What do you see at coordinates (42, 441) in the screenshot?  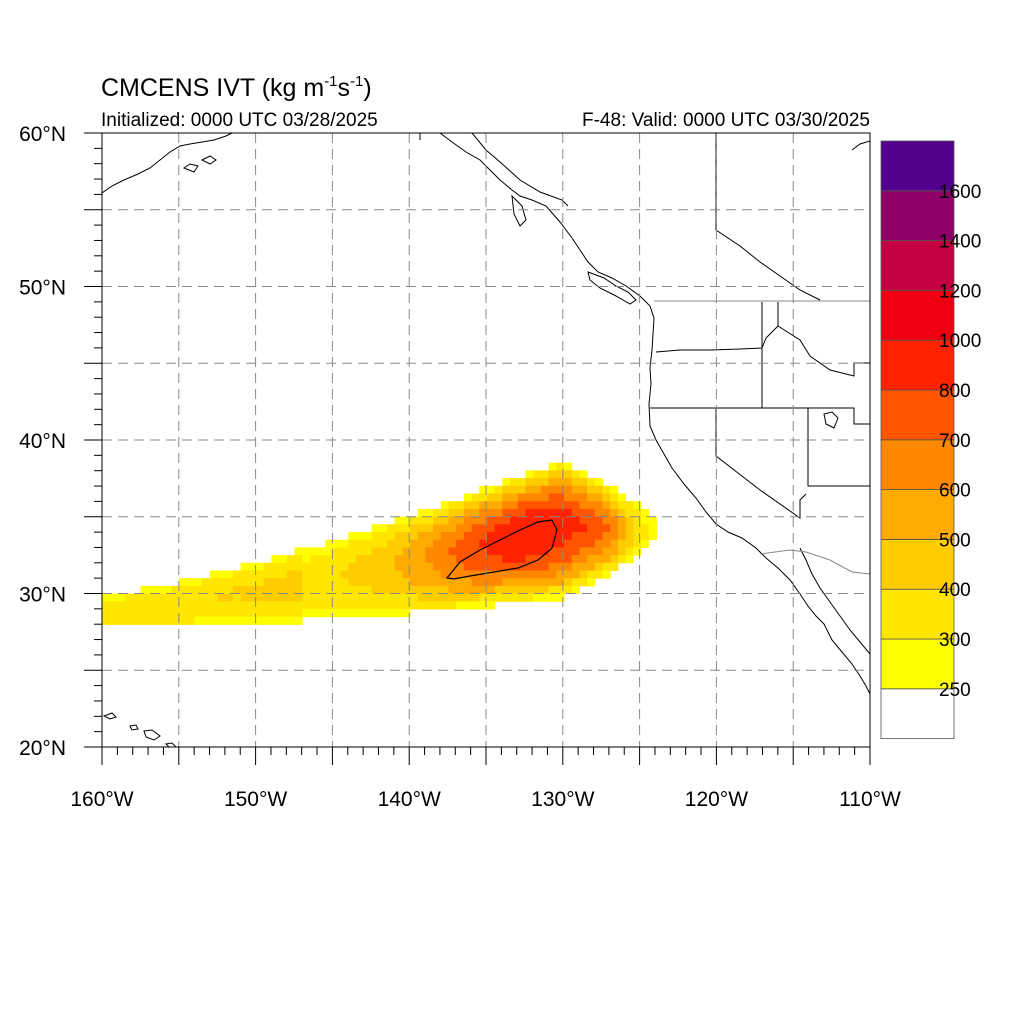 I see `lat-tick-label: 40°N` at bounding box center [42, 441].